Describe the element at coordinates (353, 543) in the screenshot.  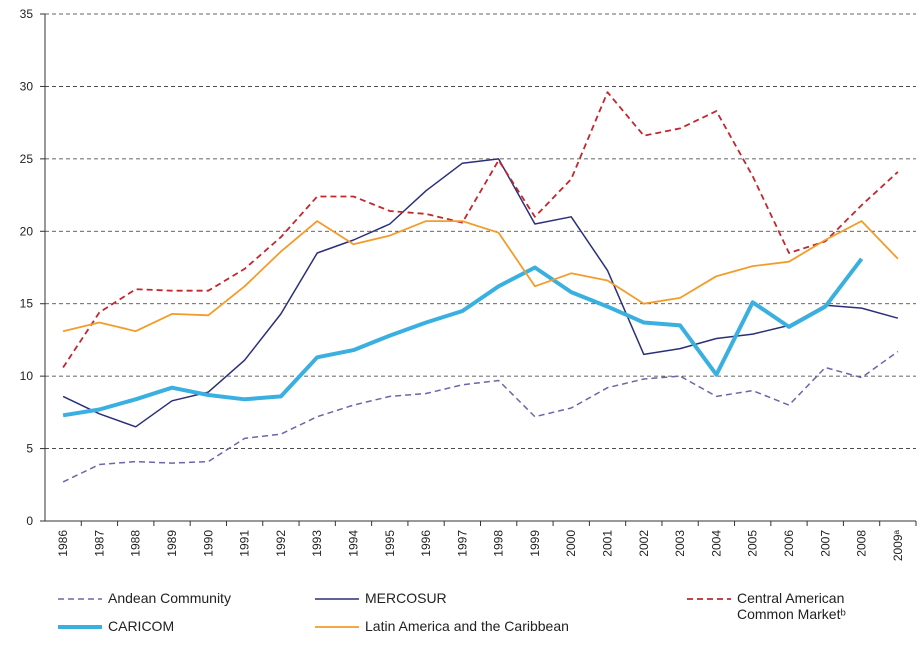
I see `x-tick-label: 1994` at that location.